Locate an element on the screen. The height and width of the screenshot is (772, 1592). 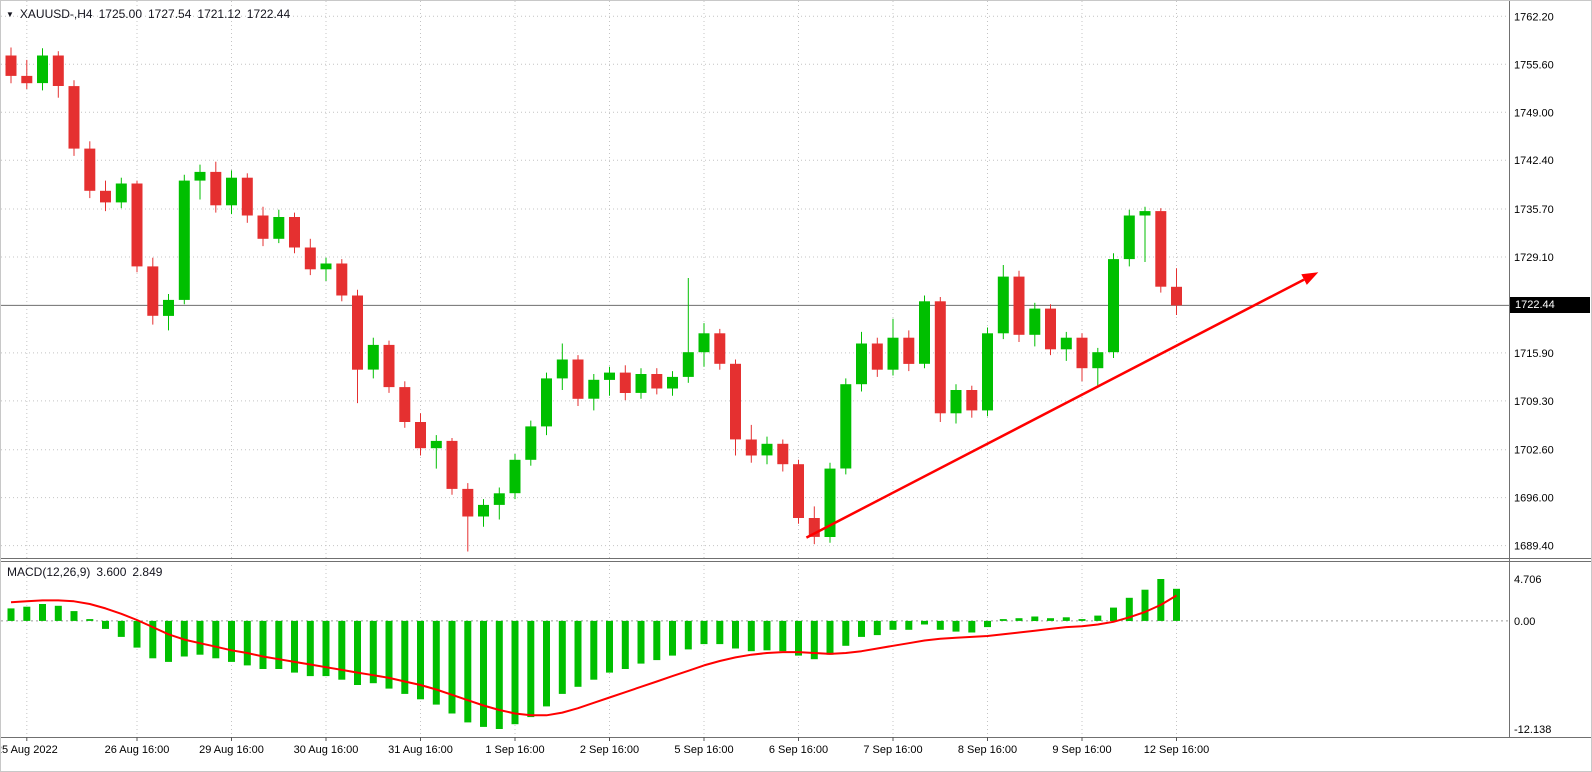
macd-signal-value: 2.849 is located at coordinates (147, 572).